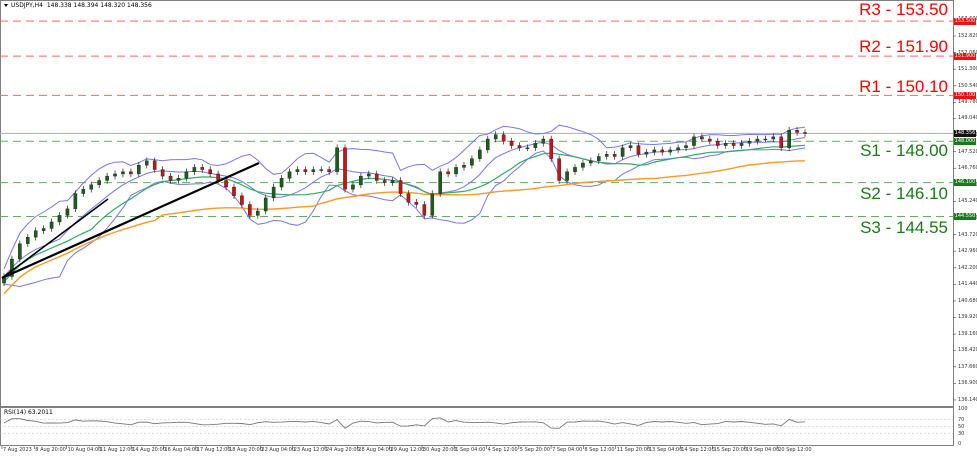 Image resolution: width=977 pixels, height=456 pixels. I want to click on time-axis-label: 17 Aug 12:00, so click(213, 450).